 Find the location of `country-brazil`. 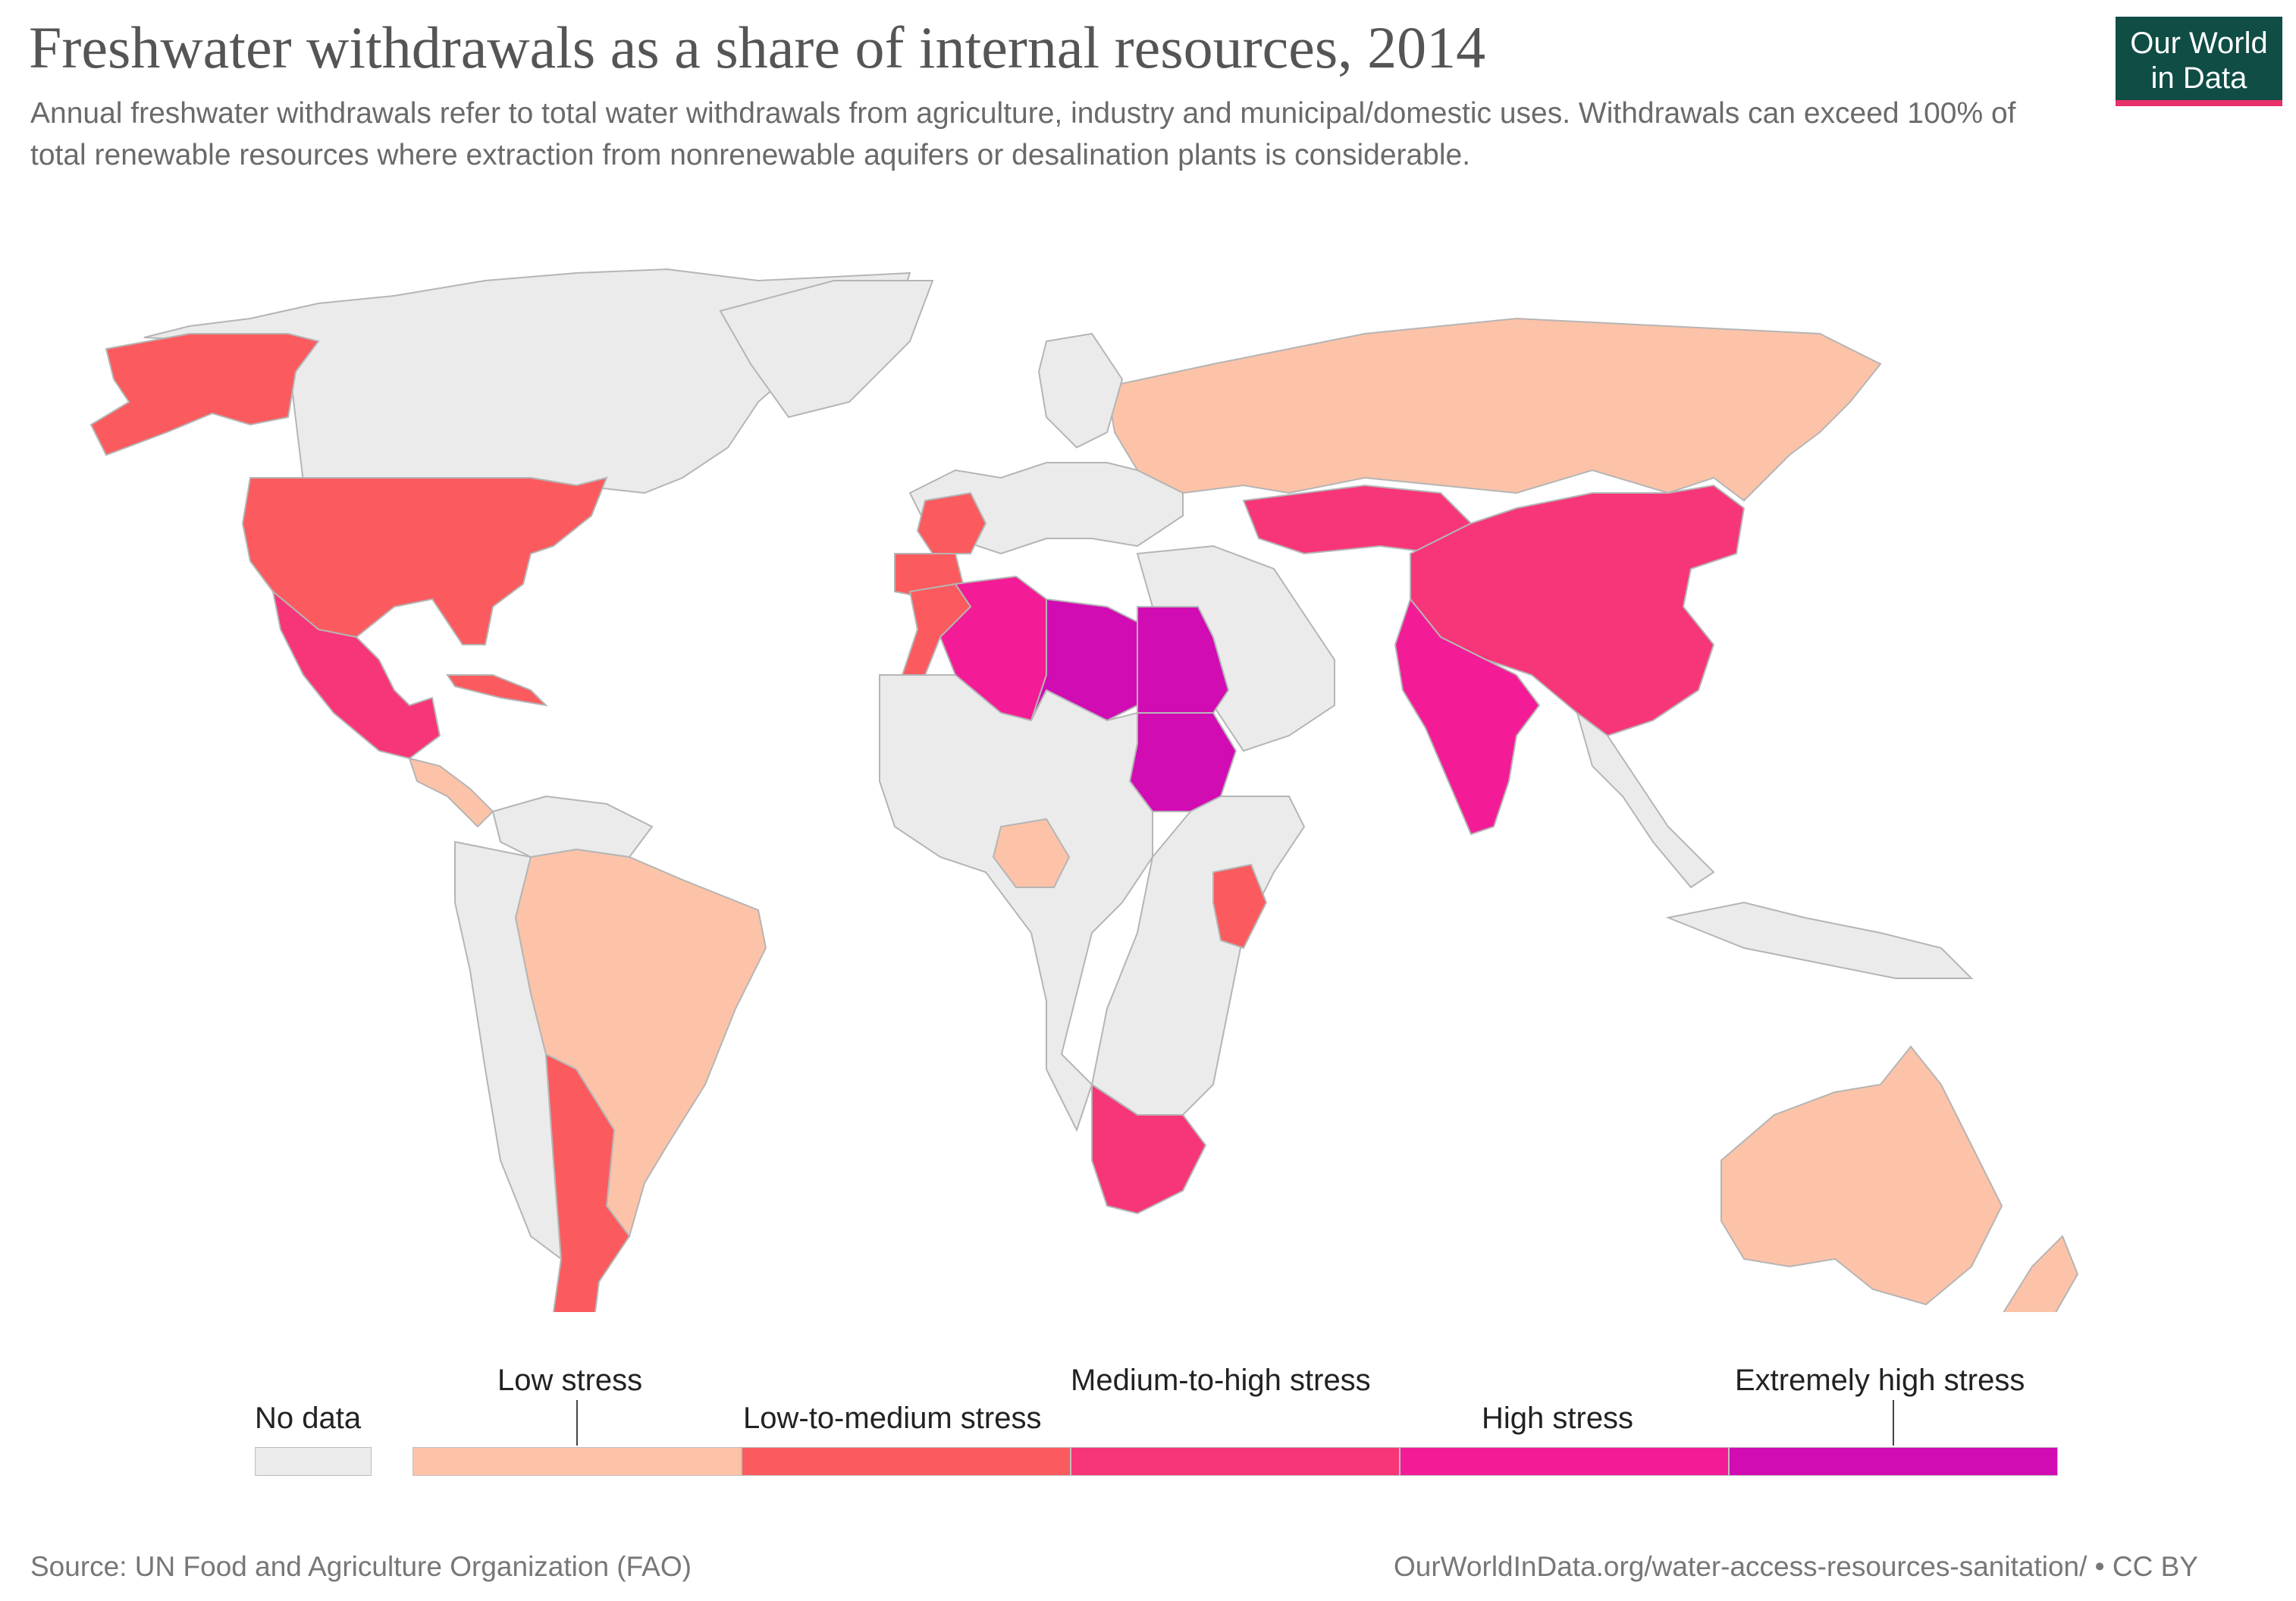

country-brazil is located at coordinates (640, 1043).